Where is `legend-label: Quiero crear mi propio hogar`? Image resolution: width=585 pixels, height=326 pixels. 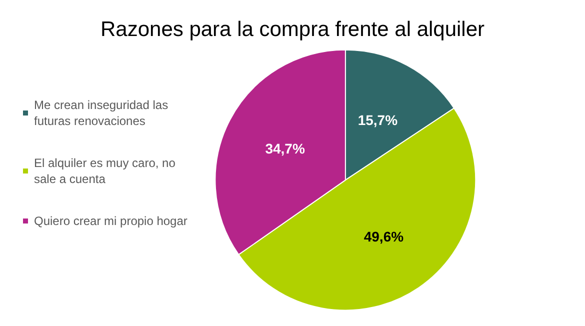
legend-label: Quiero crear mi propio hogar is located at coordinates (111, 221).